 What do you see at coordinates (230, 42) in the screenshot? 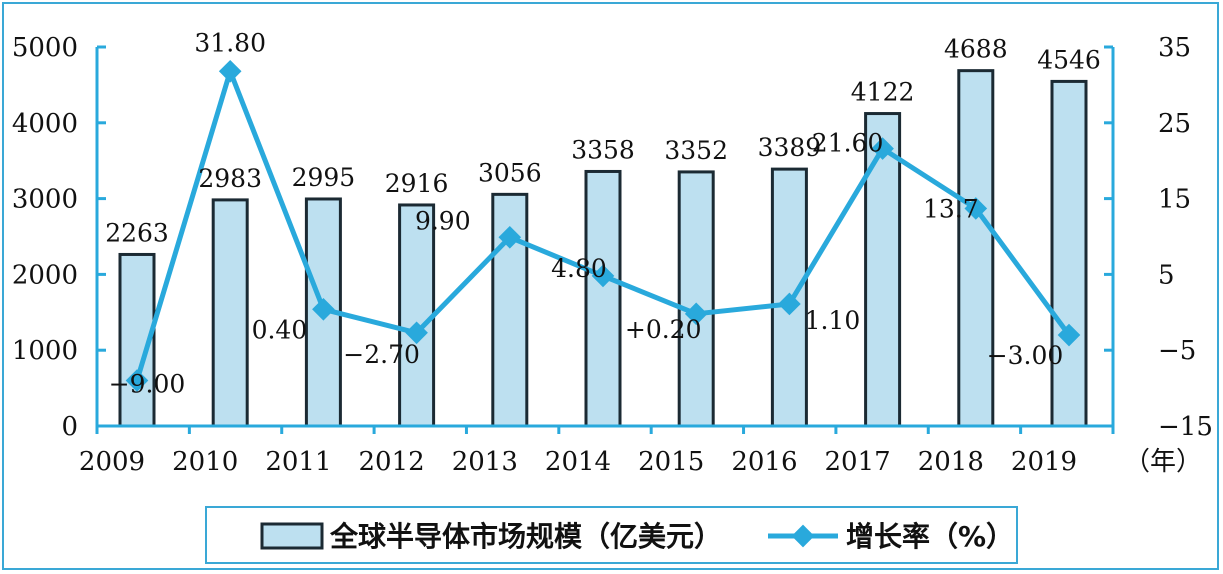
I see `growth-label-2010: 31.80` at bounding box center [230, 42].